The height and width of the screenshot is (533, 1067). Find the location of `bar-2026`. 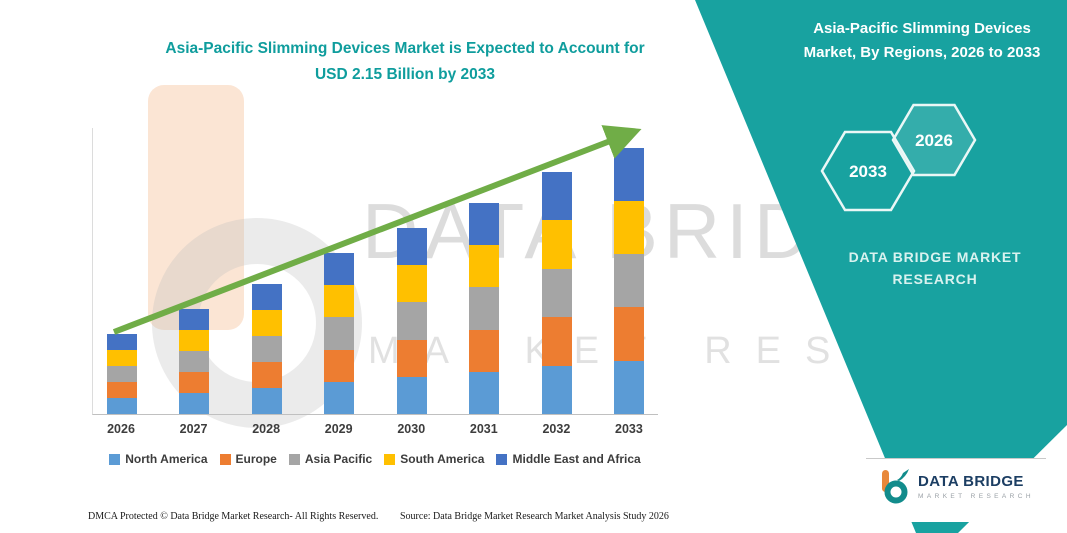

bar-2026 is located at coordinates (122, 373).